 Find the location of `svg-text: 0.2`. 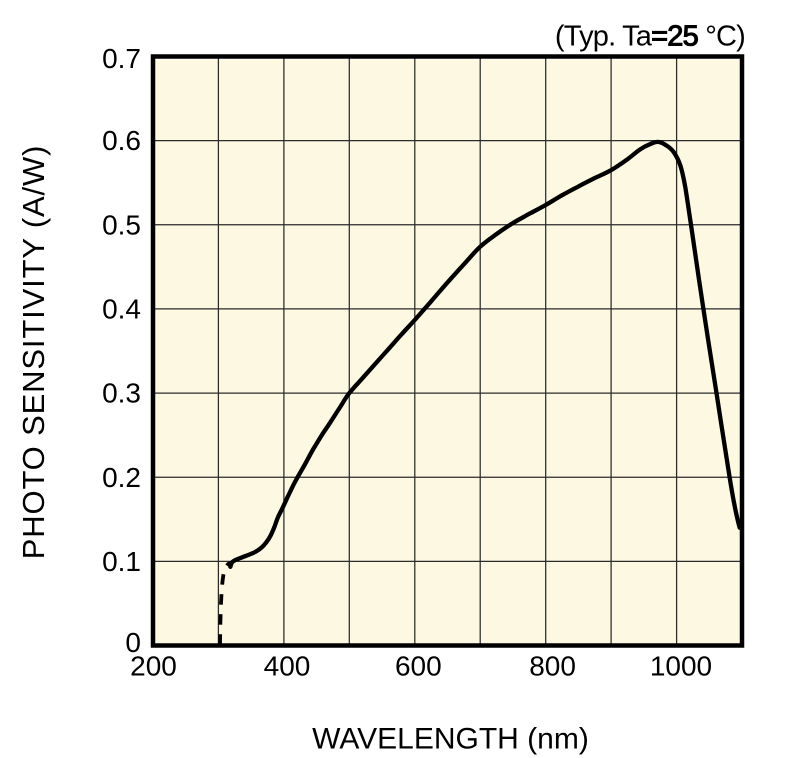

svg-text: 0.2 is located at coordinates (121, 477).